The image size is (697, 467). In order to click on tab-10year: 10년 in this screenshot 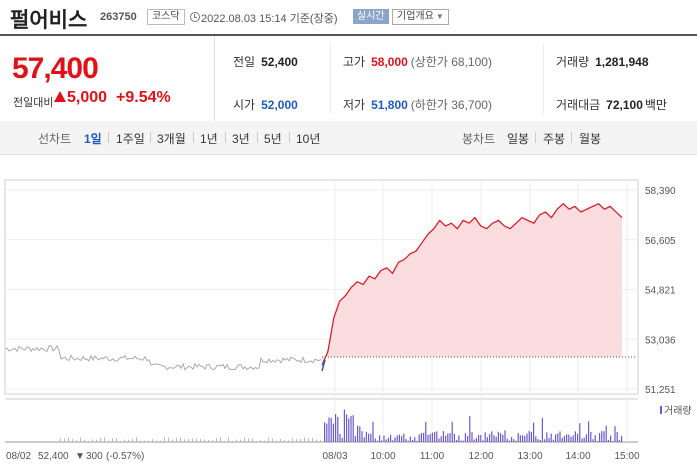, I will do `click(308, 139)`.